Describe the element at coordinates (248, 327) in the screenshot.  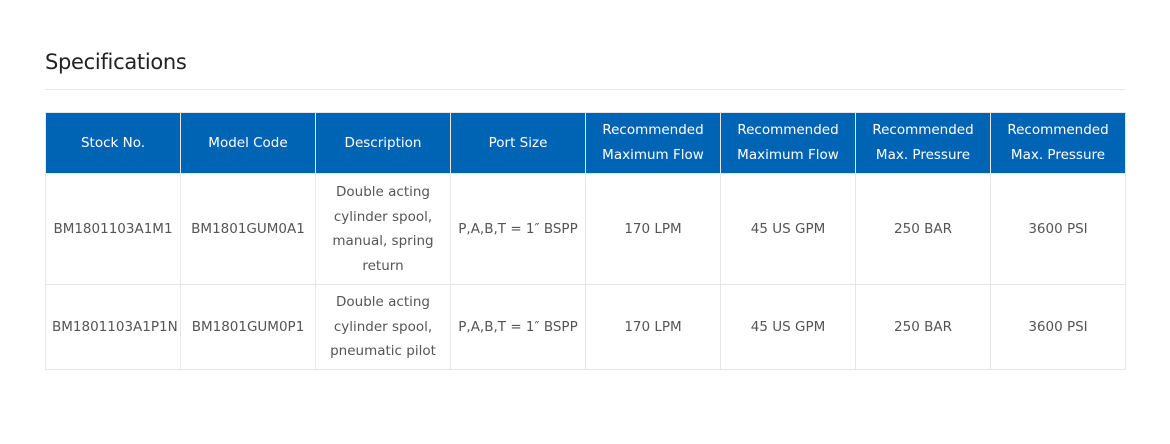
I see `cell-model-code: BM1801GUM0P1` at that location.